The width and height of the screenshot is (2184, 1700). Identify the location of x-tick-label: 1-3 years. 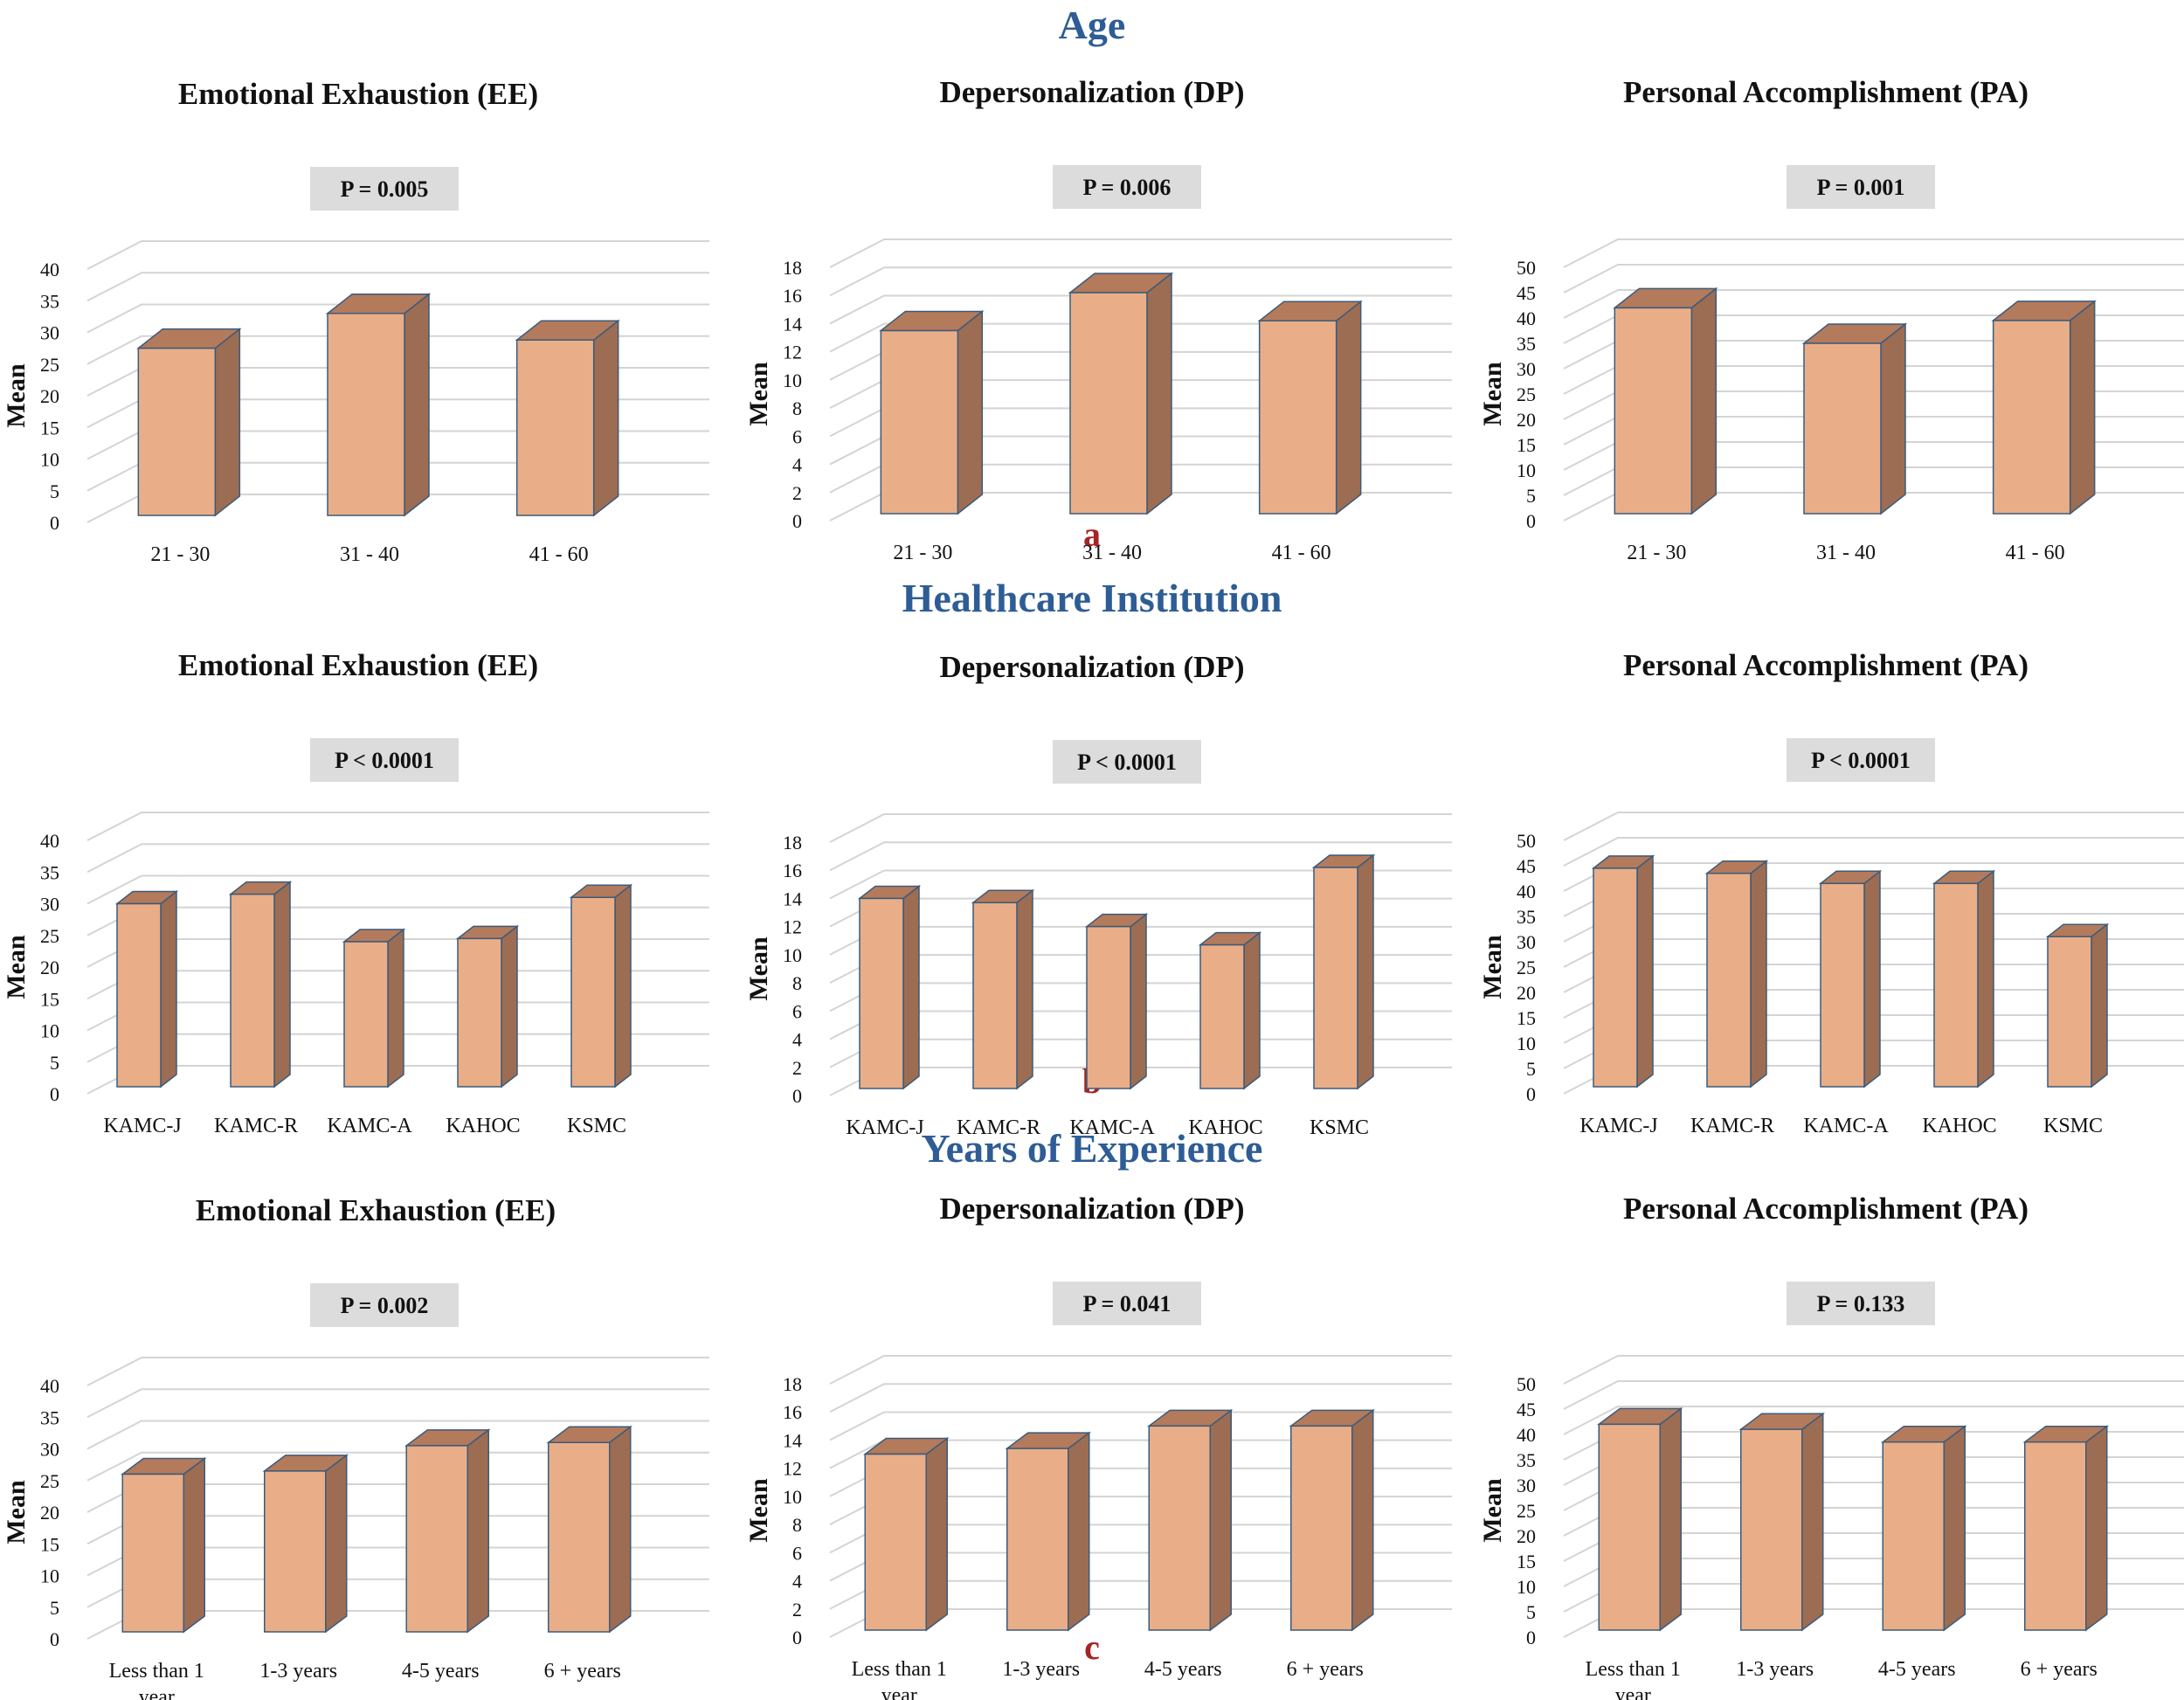
(298, 1671).